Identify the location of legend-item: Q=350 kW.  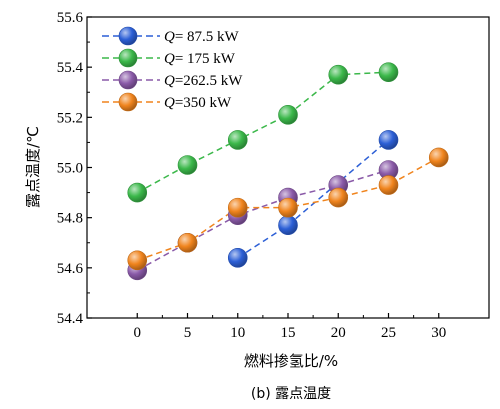
(167, 102).